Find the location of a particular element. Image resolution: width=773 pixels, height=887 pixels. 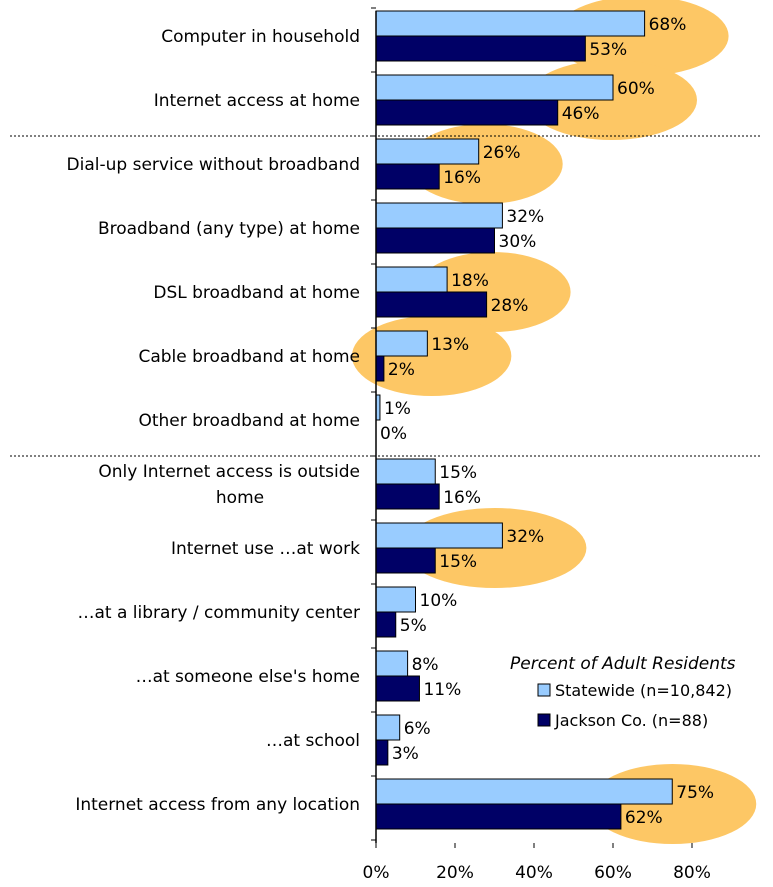

category-label: Other broadband at home is located at coordinates (249, 421).